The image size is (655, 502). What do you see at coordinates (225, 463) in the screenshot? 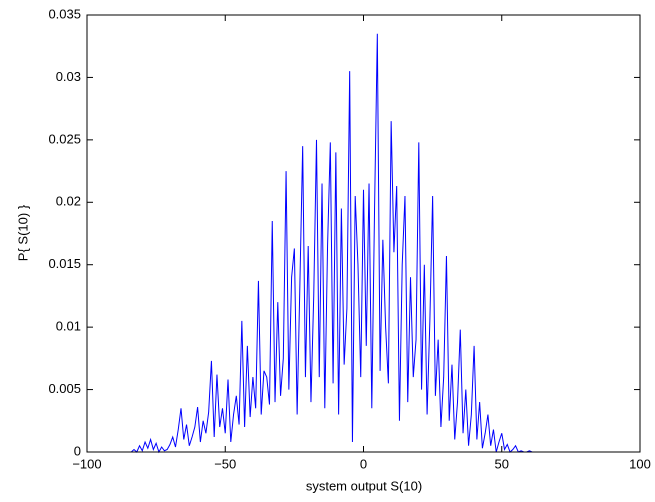
I see `x-tick-label: −50` at bounding box center [225, 463].